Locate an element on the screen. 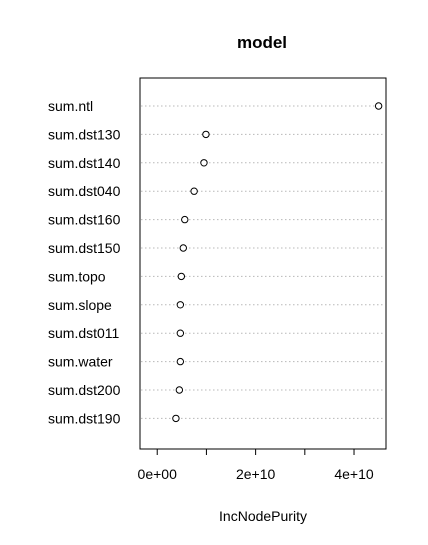  category-label: sum.dst200 is located at coordinates (84, 390).